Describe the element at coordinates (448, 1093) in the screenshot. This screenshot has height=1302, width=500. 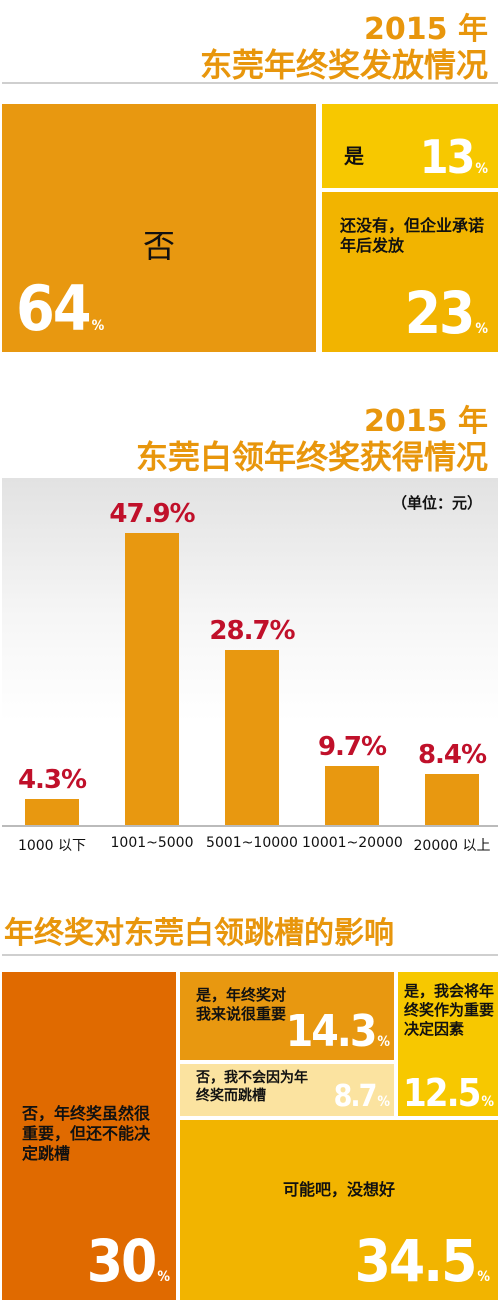
I see `tile-decisive-factor-percent: 12.5%` at that location.